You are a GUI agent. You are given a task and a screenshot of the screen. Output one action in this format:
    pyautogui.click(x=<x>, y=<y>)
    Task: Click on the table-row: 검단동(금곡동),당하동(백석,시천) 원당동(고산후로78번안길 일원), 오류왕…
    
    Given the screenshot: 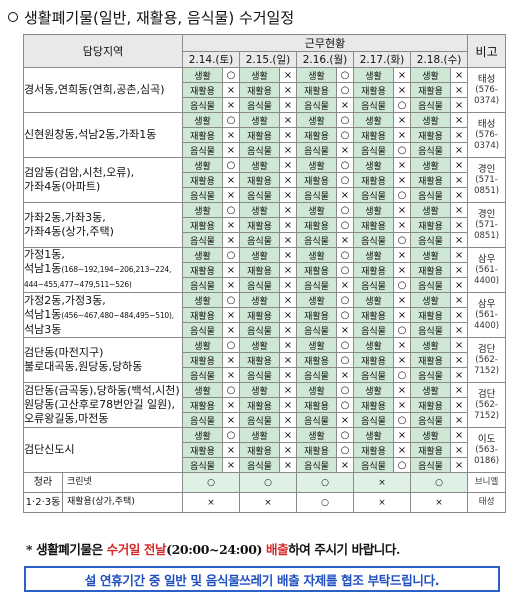 What is the action you would take?
    pyautogui.click(x=265, y=405)
    